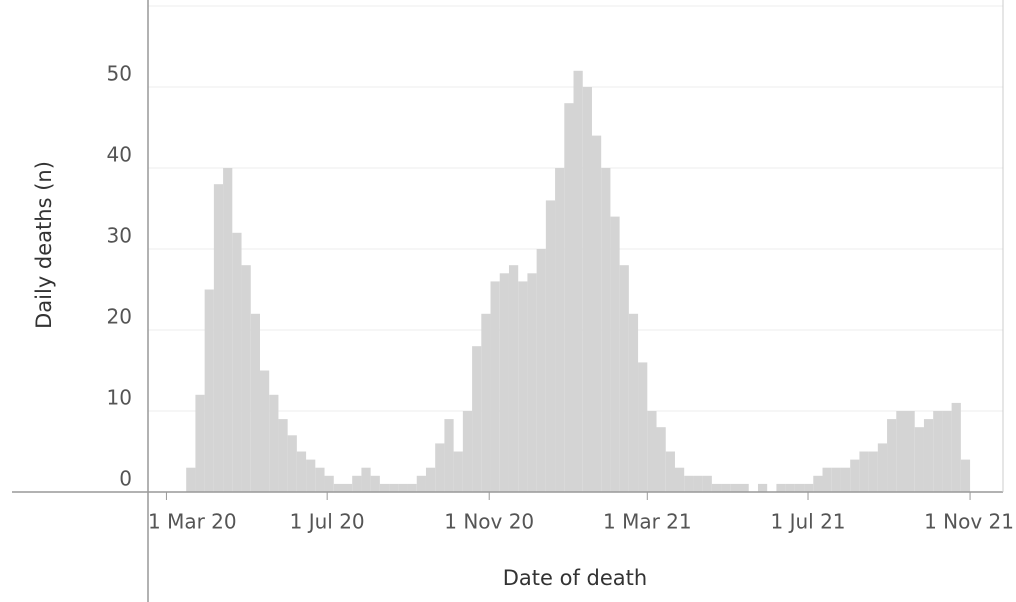 This screenshot has width=1016, height=602. I want to click on x-tick-label: 1 Jul 21, so click(808, 522).